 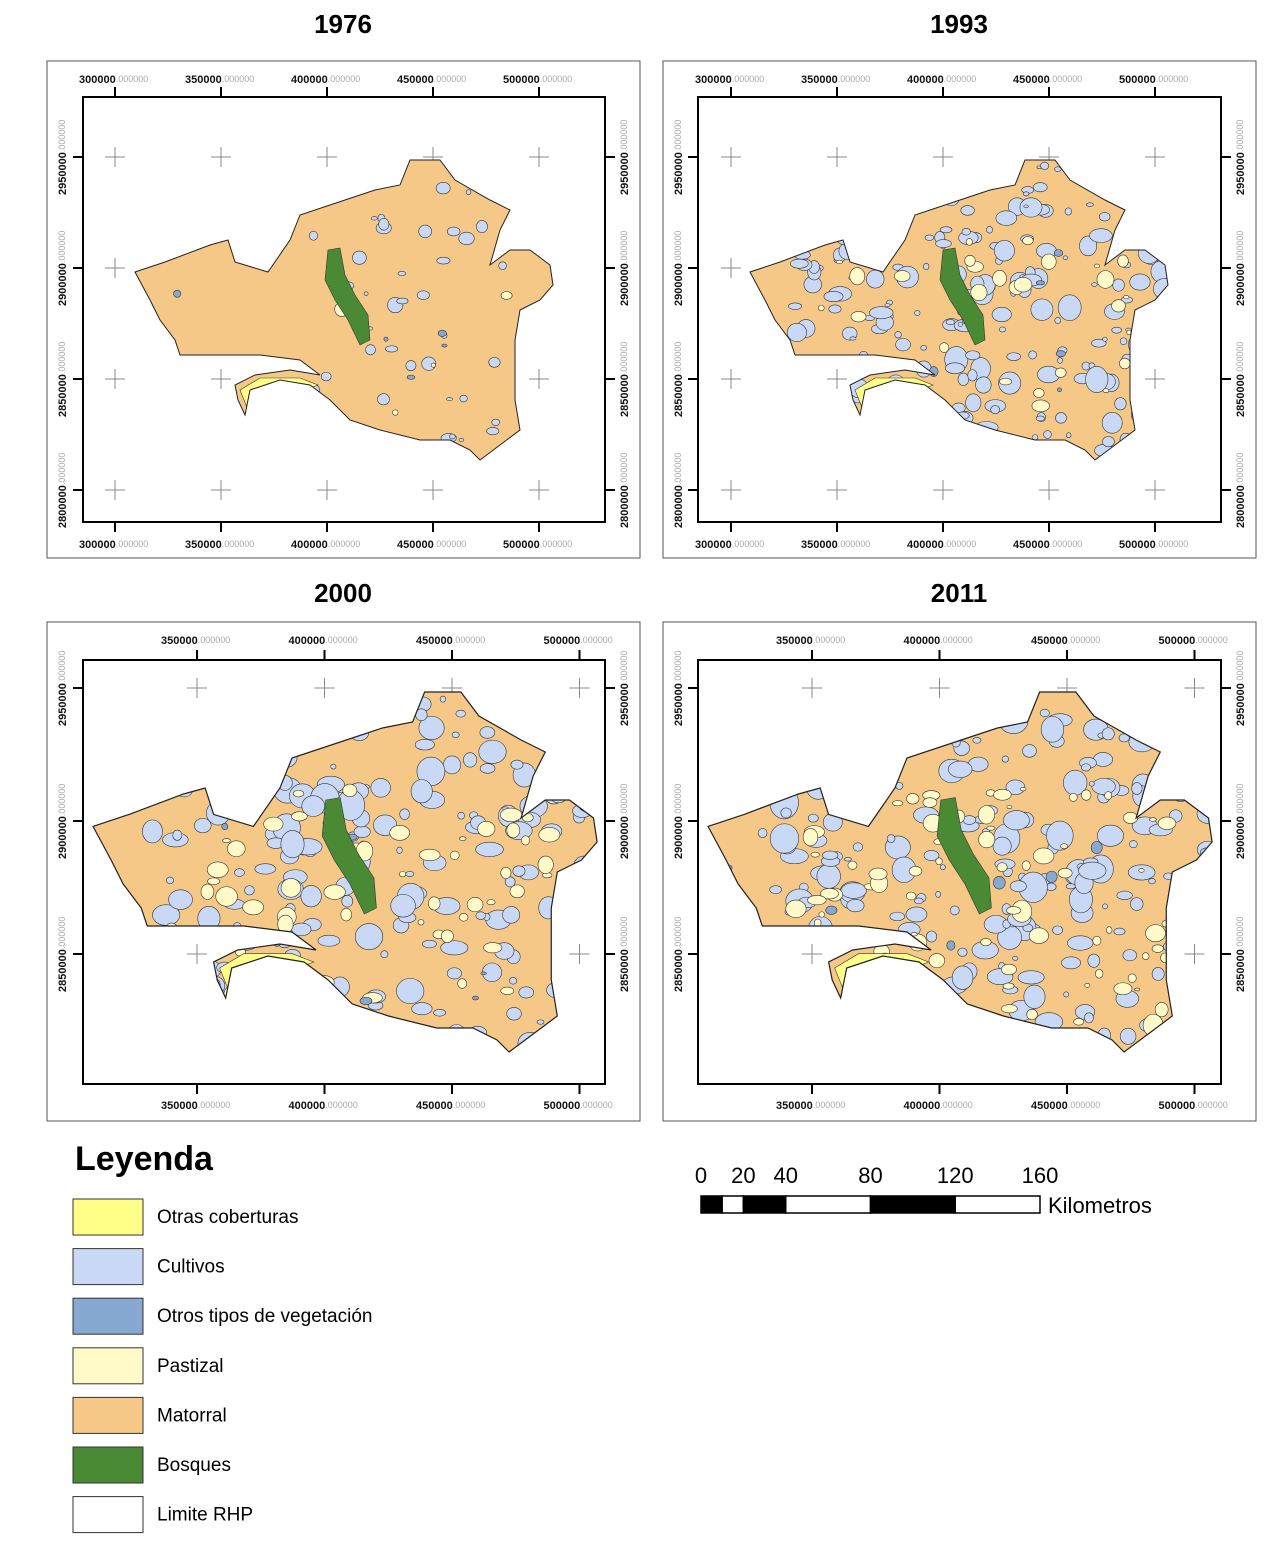 I want to click on y-tick-label: 2800000.000000, so click(x=679, y=490).